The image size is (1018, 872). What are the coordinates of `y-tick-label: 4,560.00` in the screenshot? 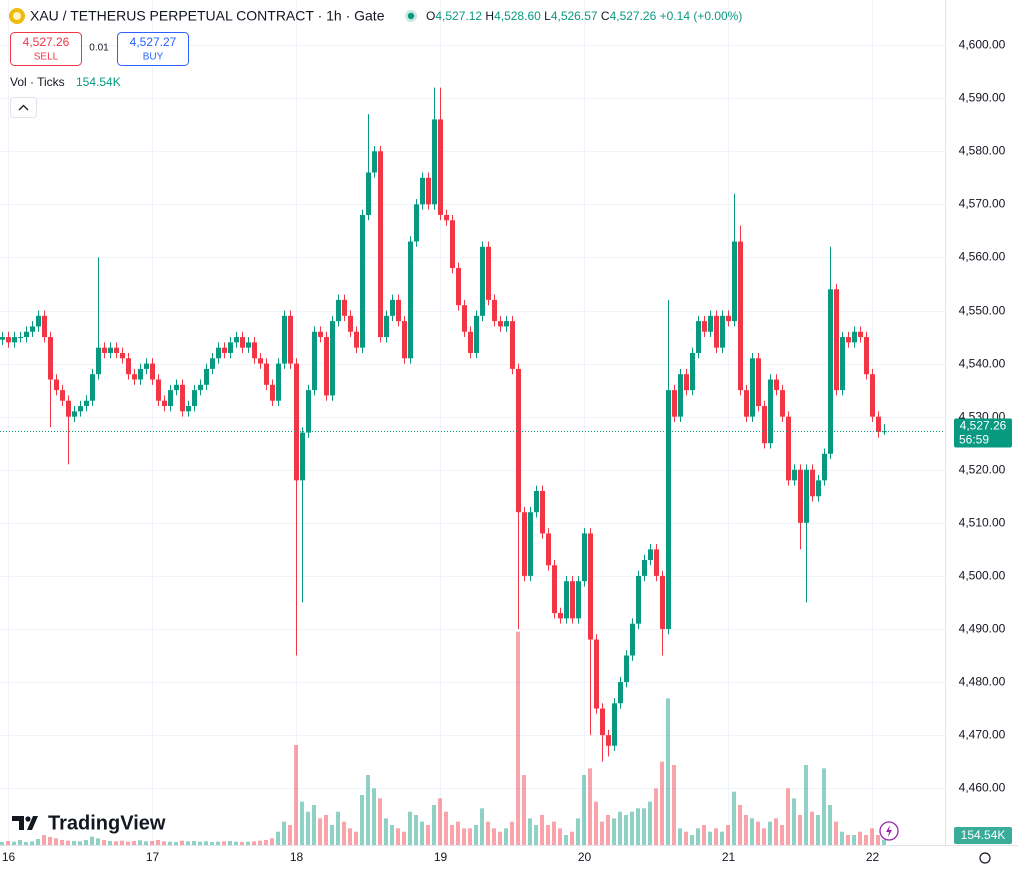 It's located at (982, 257).